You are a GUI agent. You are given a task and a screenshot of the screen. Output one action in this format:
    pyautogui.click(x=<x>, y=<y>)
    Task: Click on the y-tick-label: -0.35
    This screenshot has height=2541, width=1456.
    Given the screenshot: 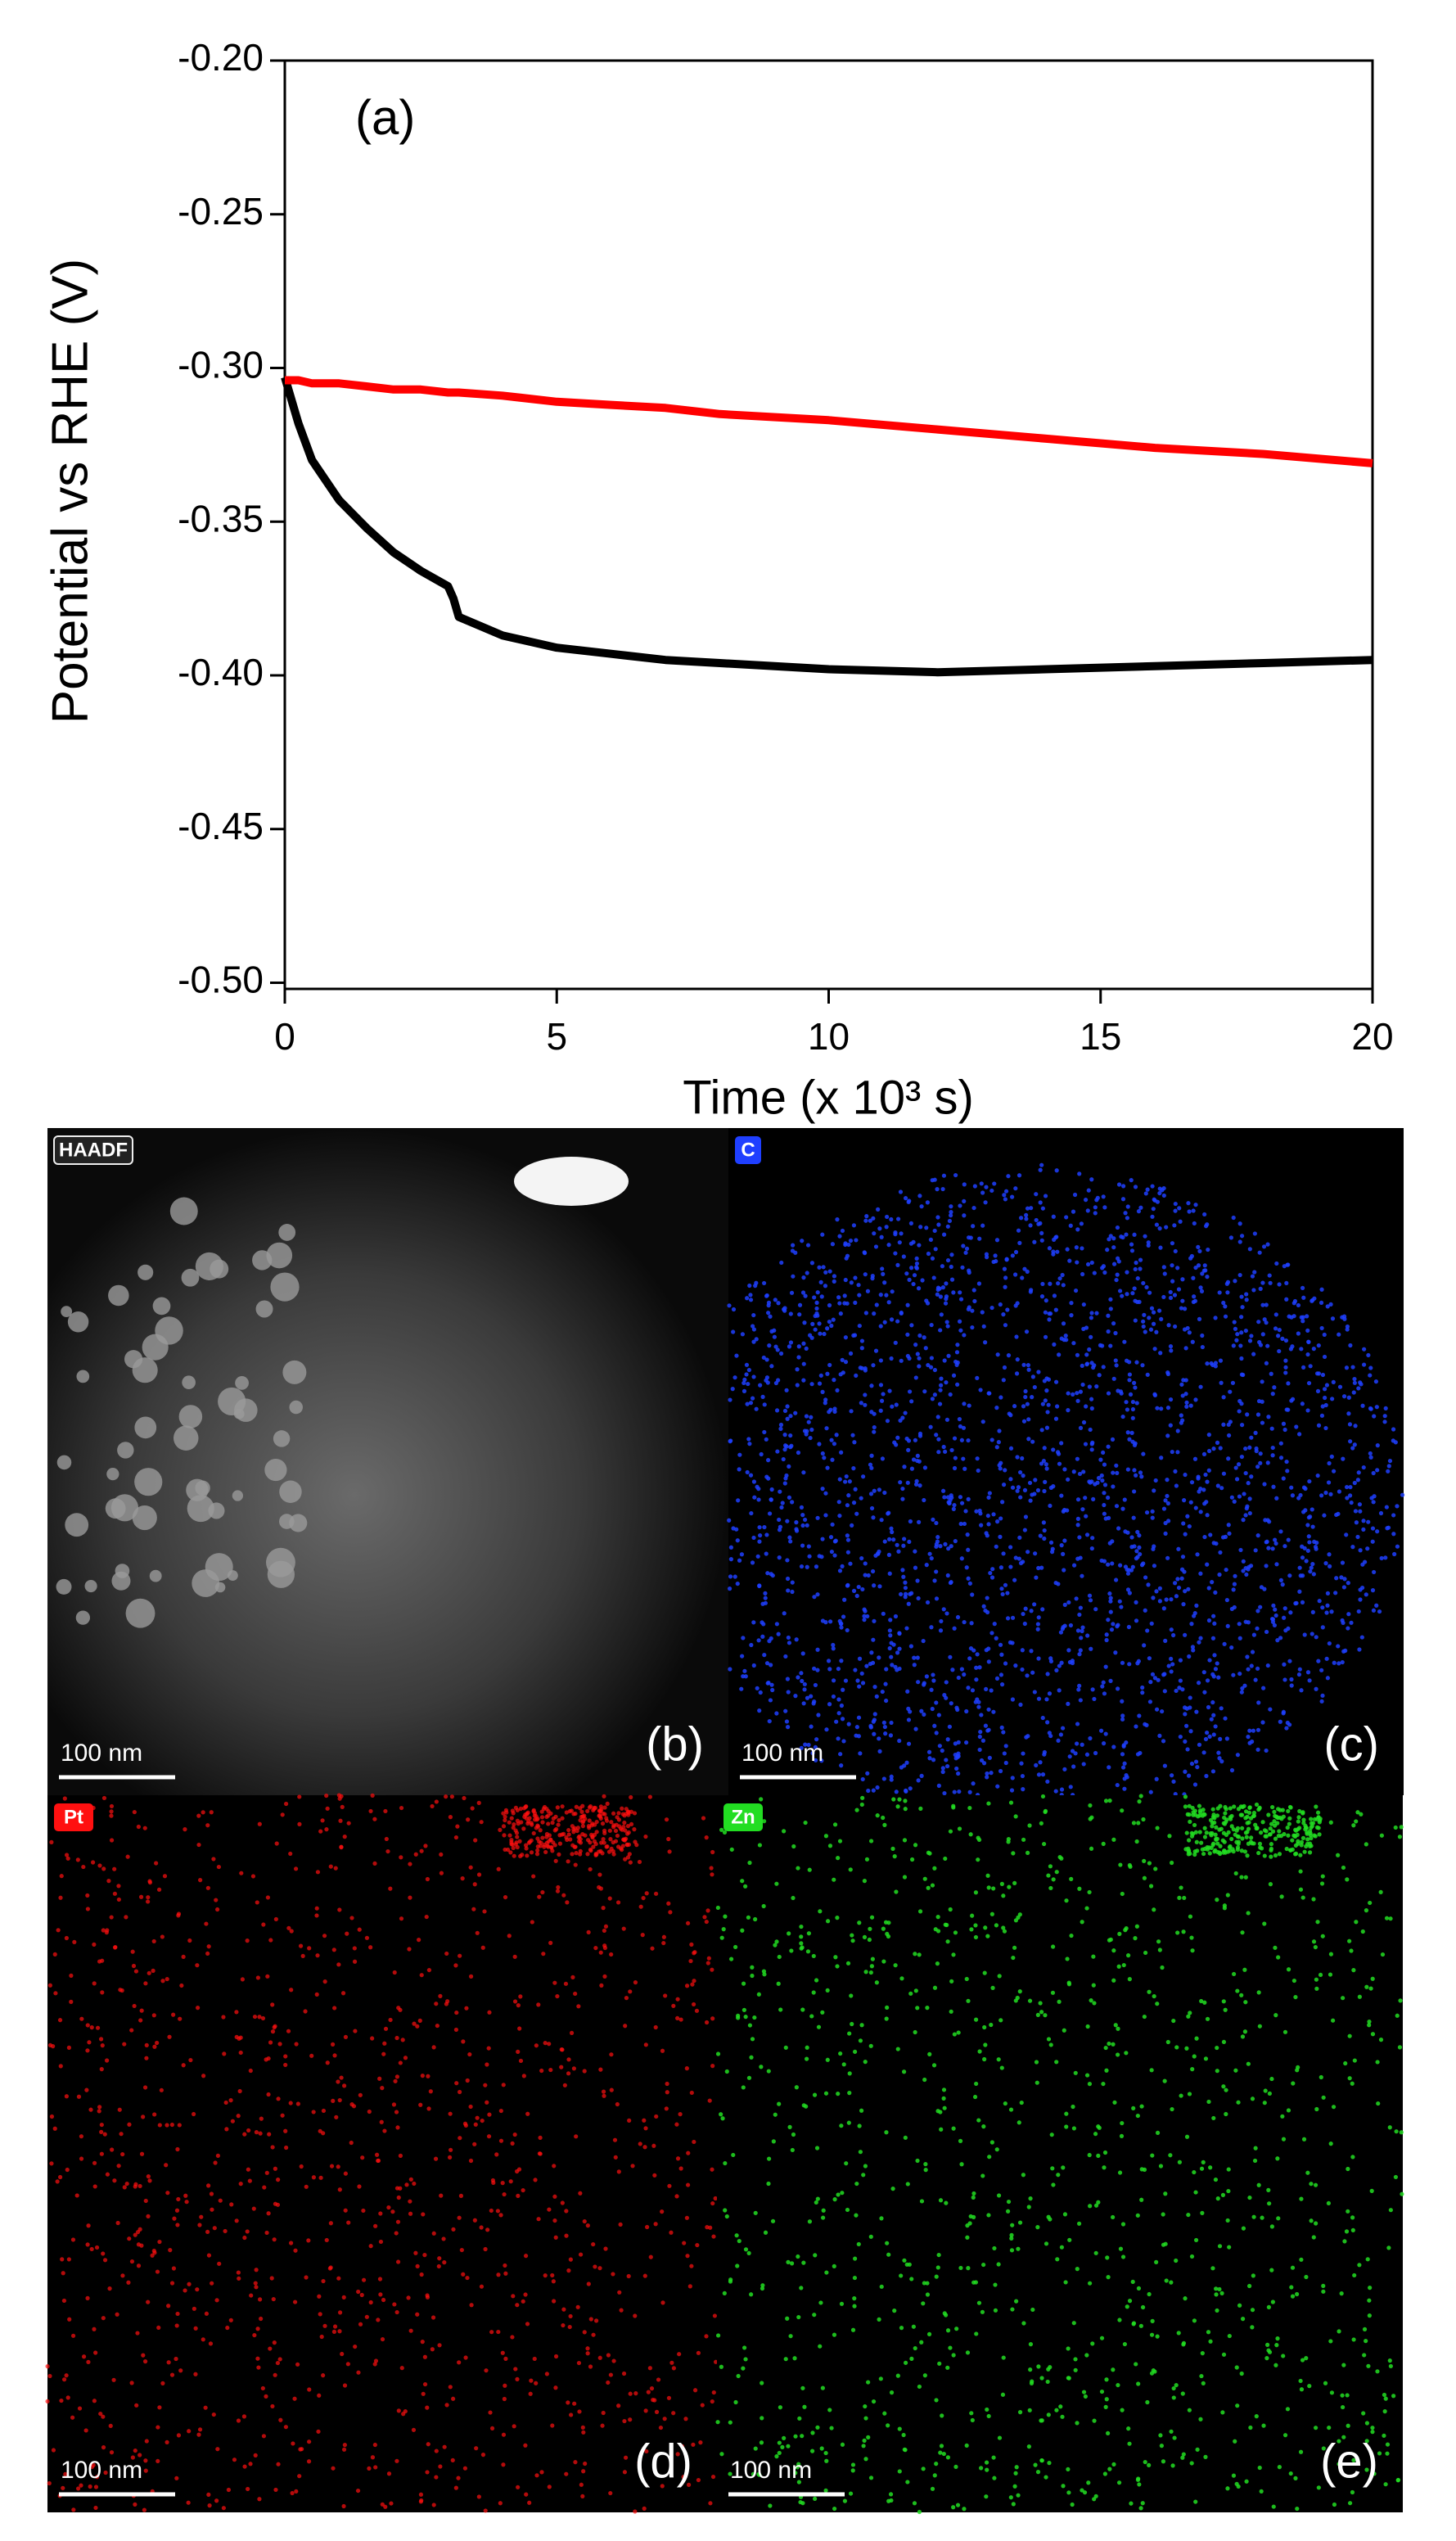 What is the action you would take?
    pyautogui.click(x=221, y=518)
    